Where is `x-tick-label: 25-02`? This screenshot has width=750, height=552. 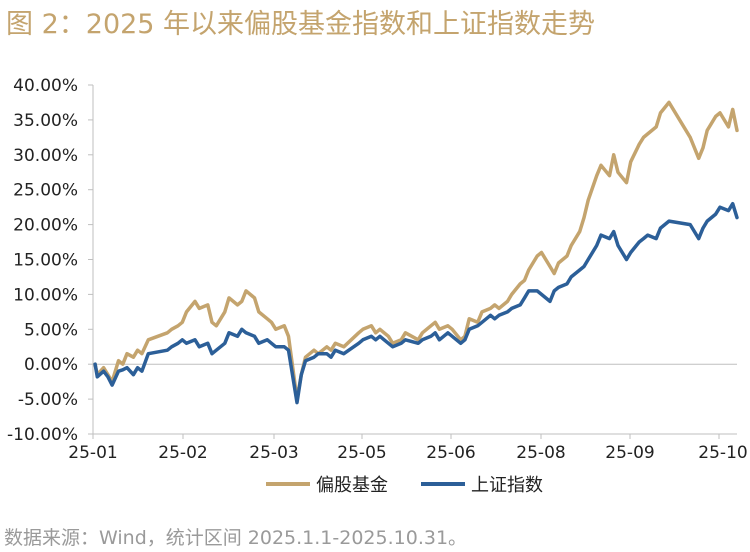 x-tick-label: 25-02 is located at coordinates (182, 453).